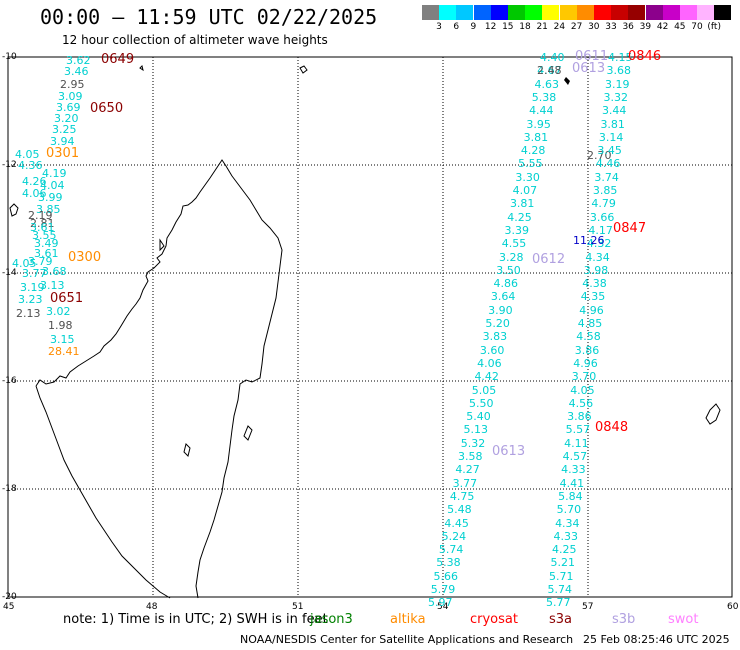 The height and width of the screenshot is (650, 740). What do you see at coordinates (494, 619) in the screenshot?
I see `legend-item: cryosat` at bounding box center [494, 619].